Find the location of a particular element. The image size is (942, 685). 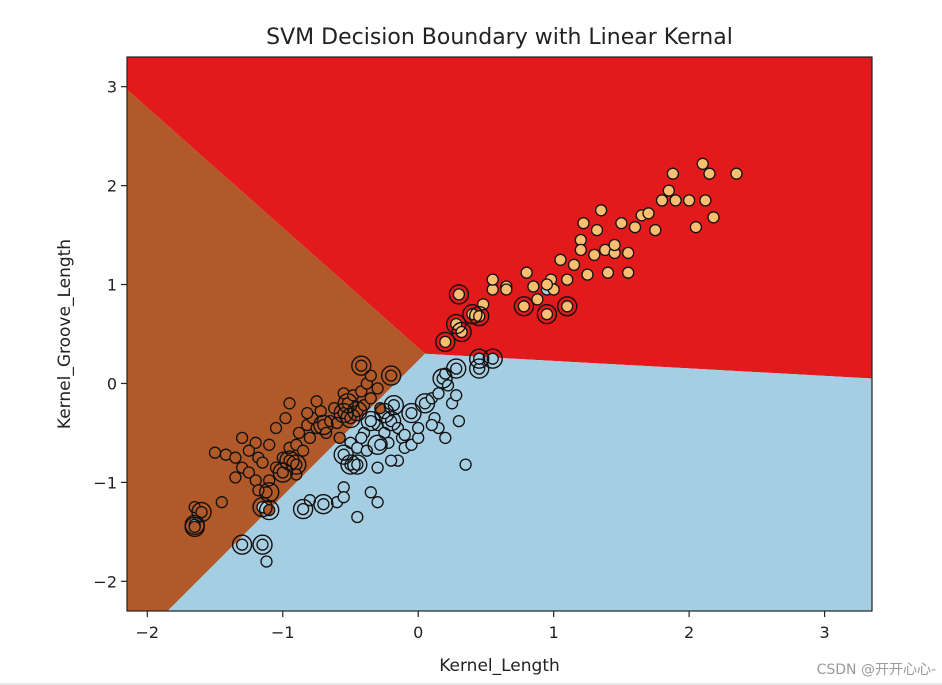

x-tick-label: 1 is located at coordinates (554, 632).